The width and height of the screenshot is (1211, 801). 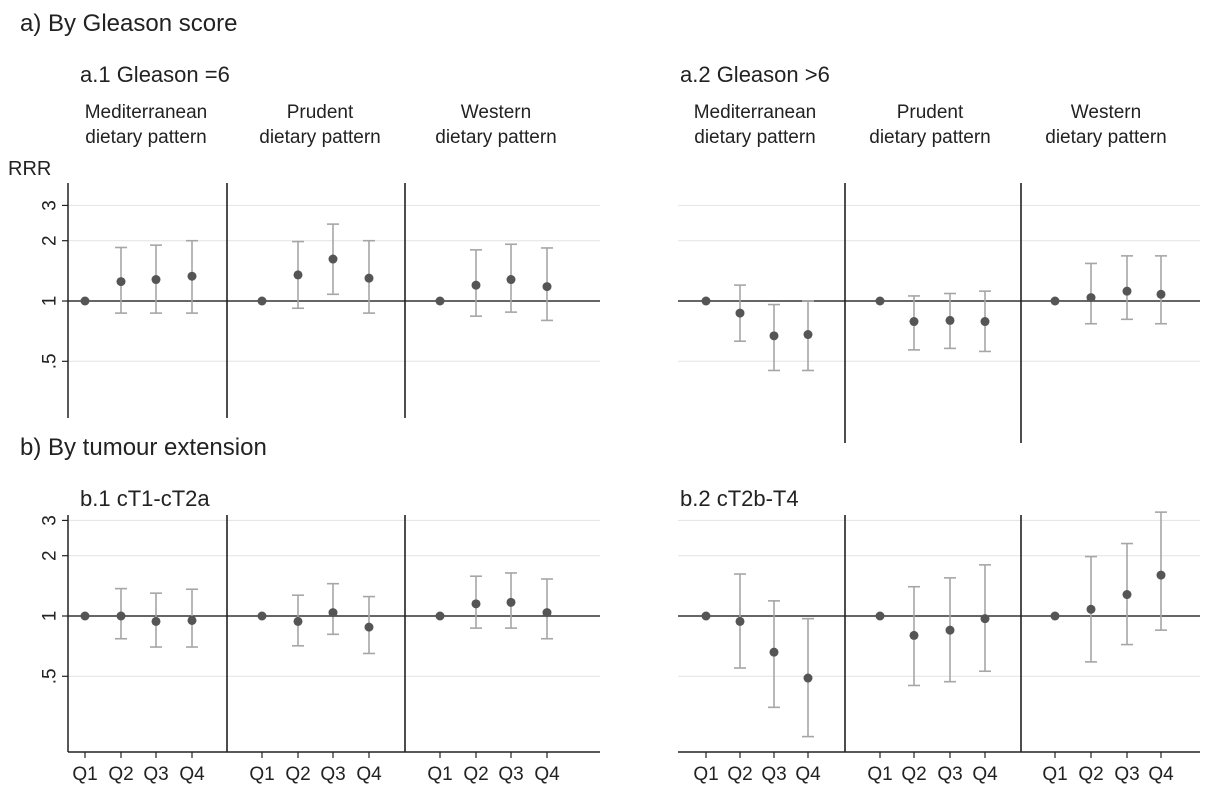 What do you see at coordinates (930, 125) in the screenshot?
I see `group-header-prudent-a2: Prudent dietary pattern` at bounding box center [930, 125].